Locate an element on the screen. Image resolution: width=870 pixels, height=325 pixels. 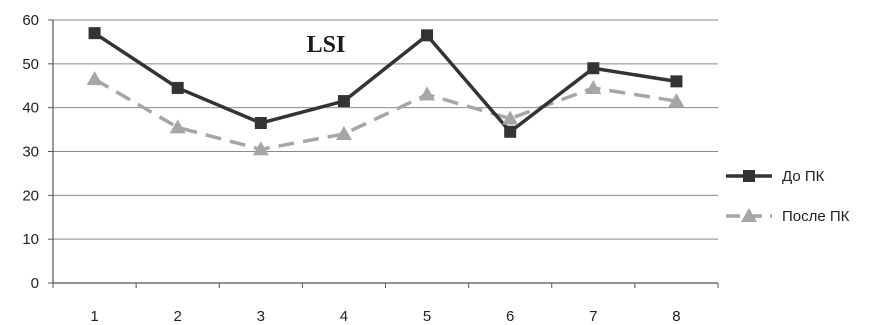
y-tick-labels: 0 10 20 30 40 50 60 is located at coordinates (30, 152).